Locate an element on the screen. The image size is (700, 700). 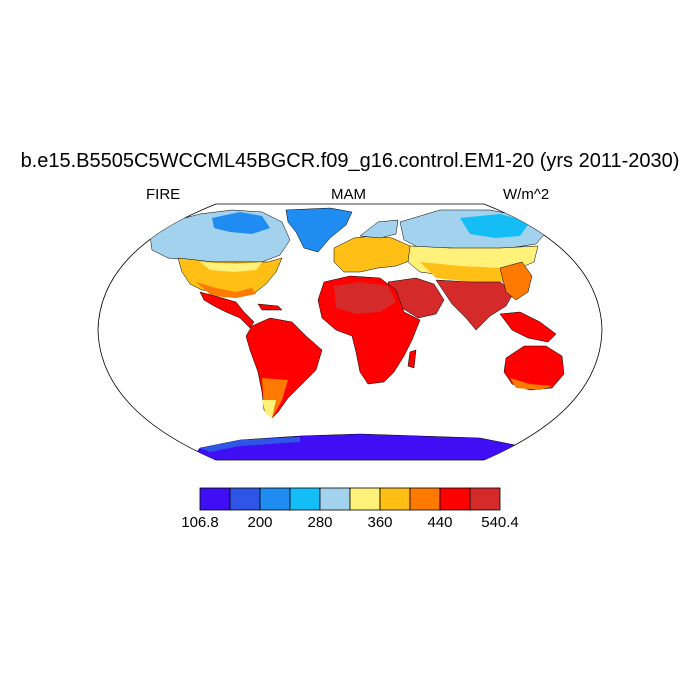
patagonia-region is located at coordinates (269, 409).